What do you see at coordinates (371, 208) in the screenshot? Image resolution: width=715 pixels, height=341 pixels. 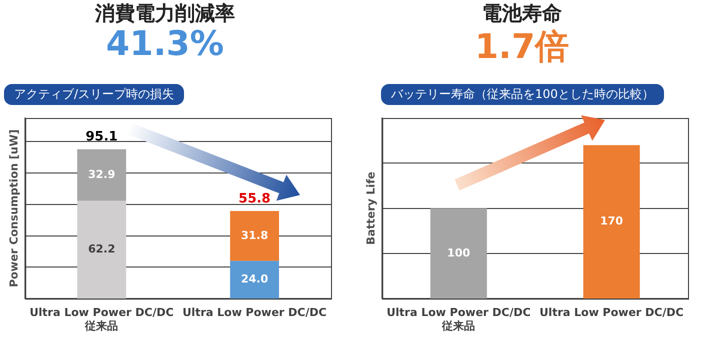 I see `y-axis-title: Battery Life` at bounding box center [371, 208].